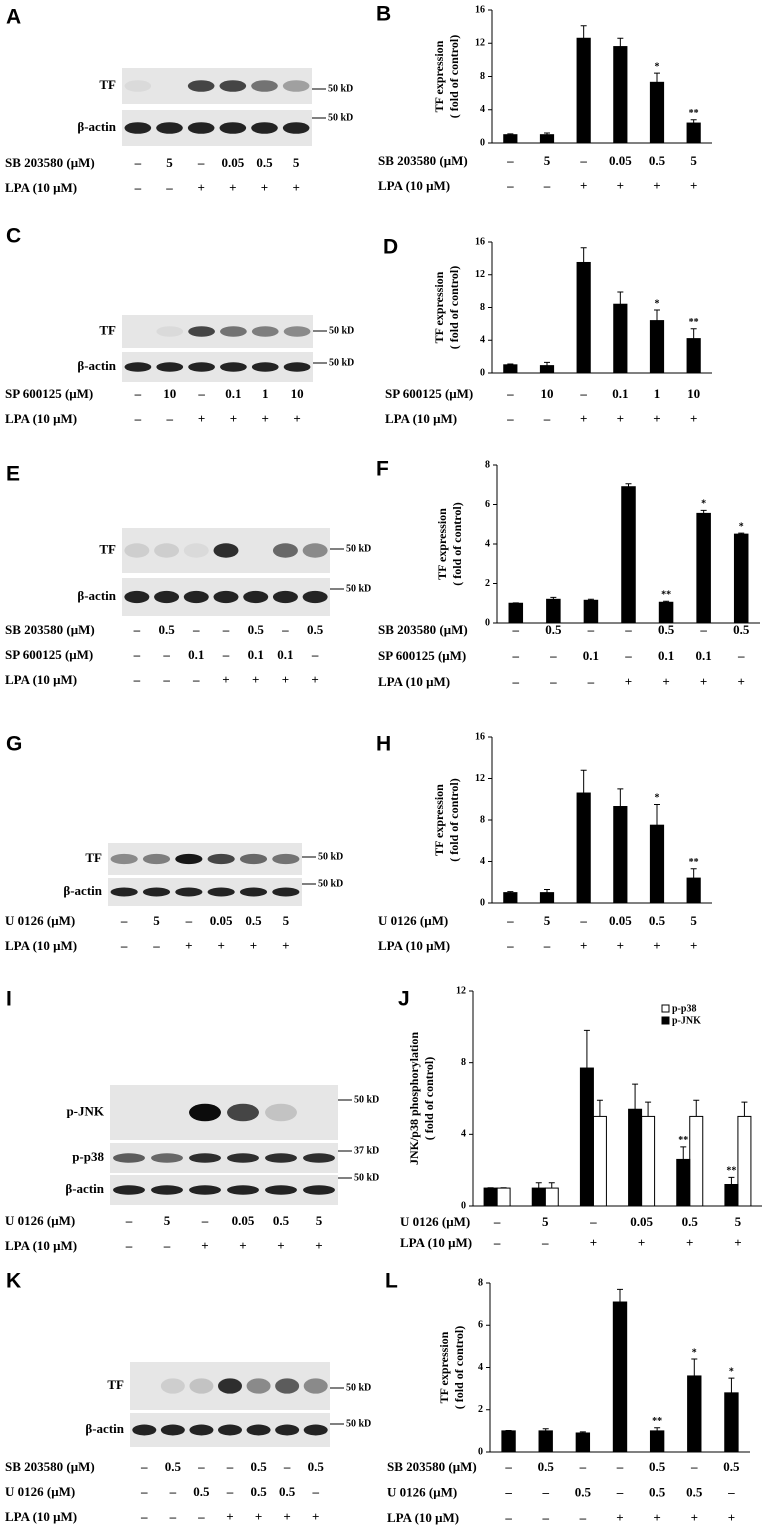 This screenshot has width=767, height=1526. Describe the element at coordinates (686, 1020) in the screenshot. I see `legend-label: p-JNK` at that location.